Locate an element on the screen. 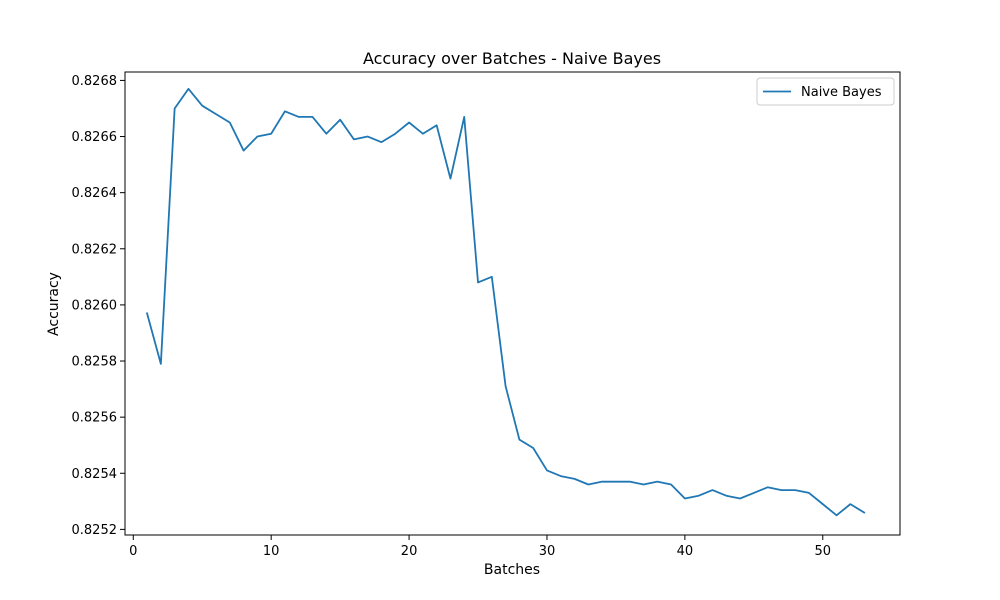 This screenshot has height=600, width=1000. y-tick-label: 0.8266 is located at coordinates (95, 137).